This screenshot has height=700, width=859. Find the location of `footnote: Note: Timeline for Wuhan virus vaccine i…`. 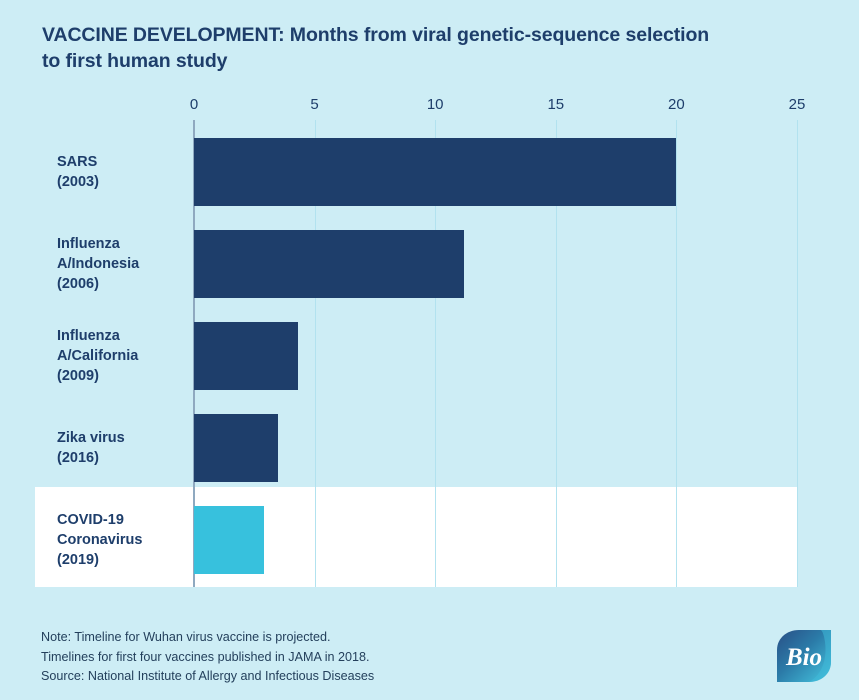

footnote: Note: Timeline for Wuhan virus vaccine i… is located at coordinates (207, 657).